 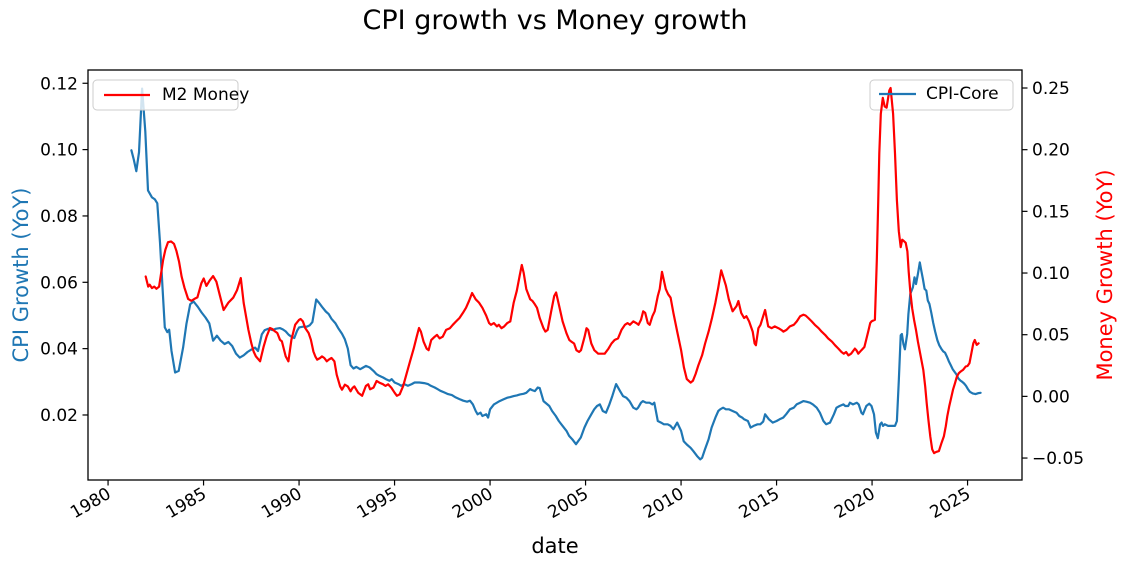 What do you see at coordinates (90, 503) in the screenshot?
I see `x-tick-label: 1980` at bounding box center [90, 503].